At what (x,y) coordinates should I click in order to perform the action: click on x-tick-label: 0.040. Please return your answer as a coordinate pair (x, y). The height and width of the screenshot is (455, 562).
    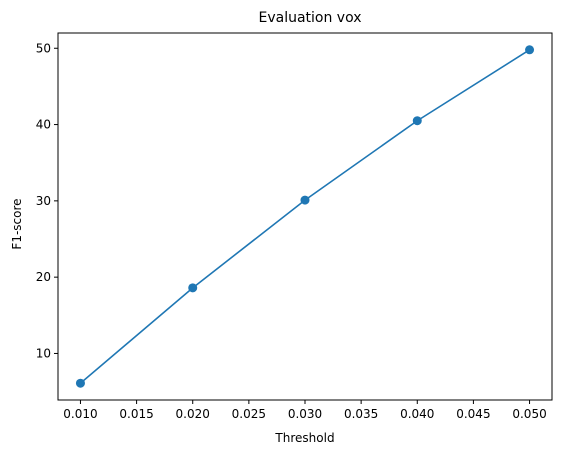
    Looking at the image, I should click on (417, 414).